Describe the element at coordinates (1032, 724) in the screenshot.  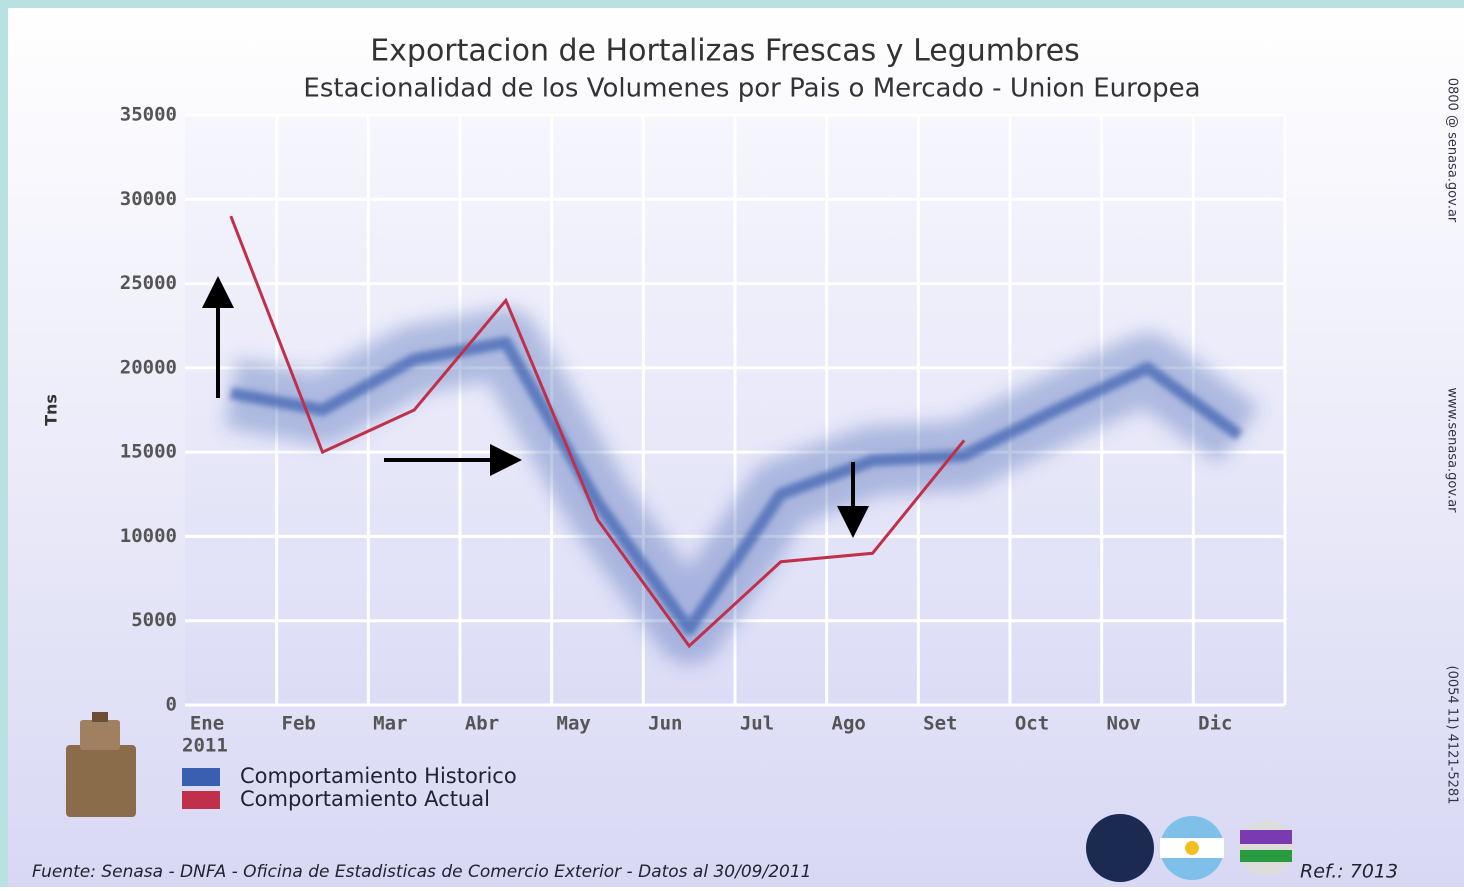
I see `x-tick-label: Oct` at that location.